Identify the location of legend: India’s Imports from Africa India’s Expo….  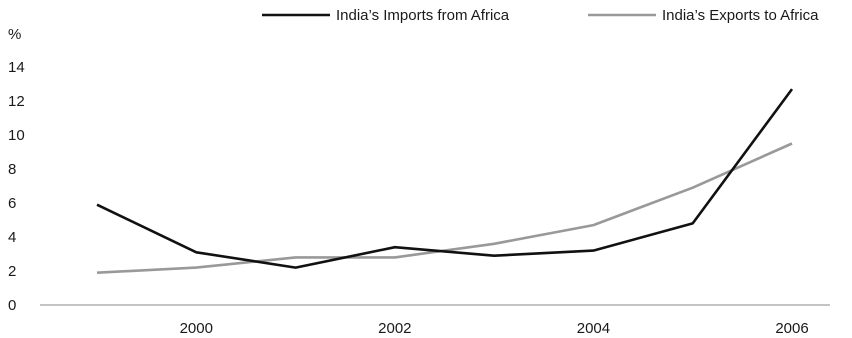
(540, 15).